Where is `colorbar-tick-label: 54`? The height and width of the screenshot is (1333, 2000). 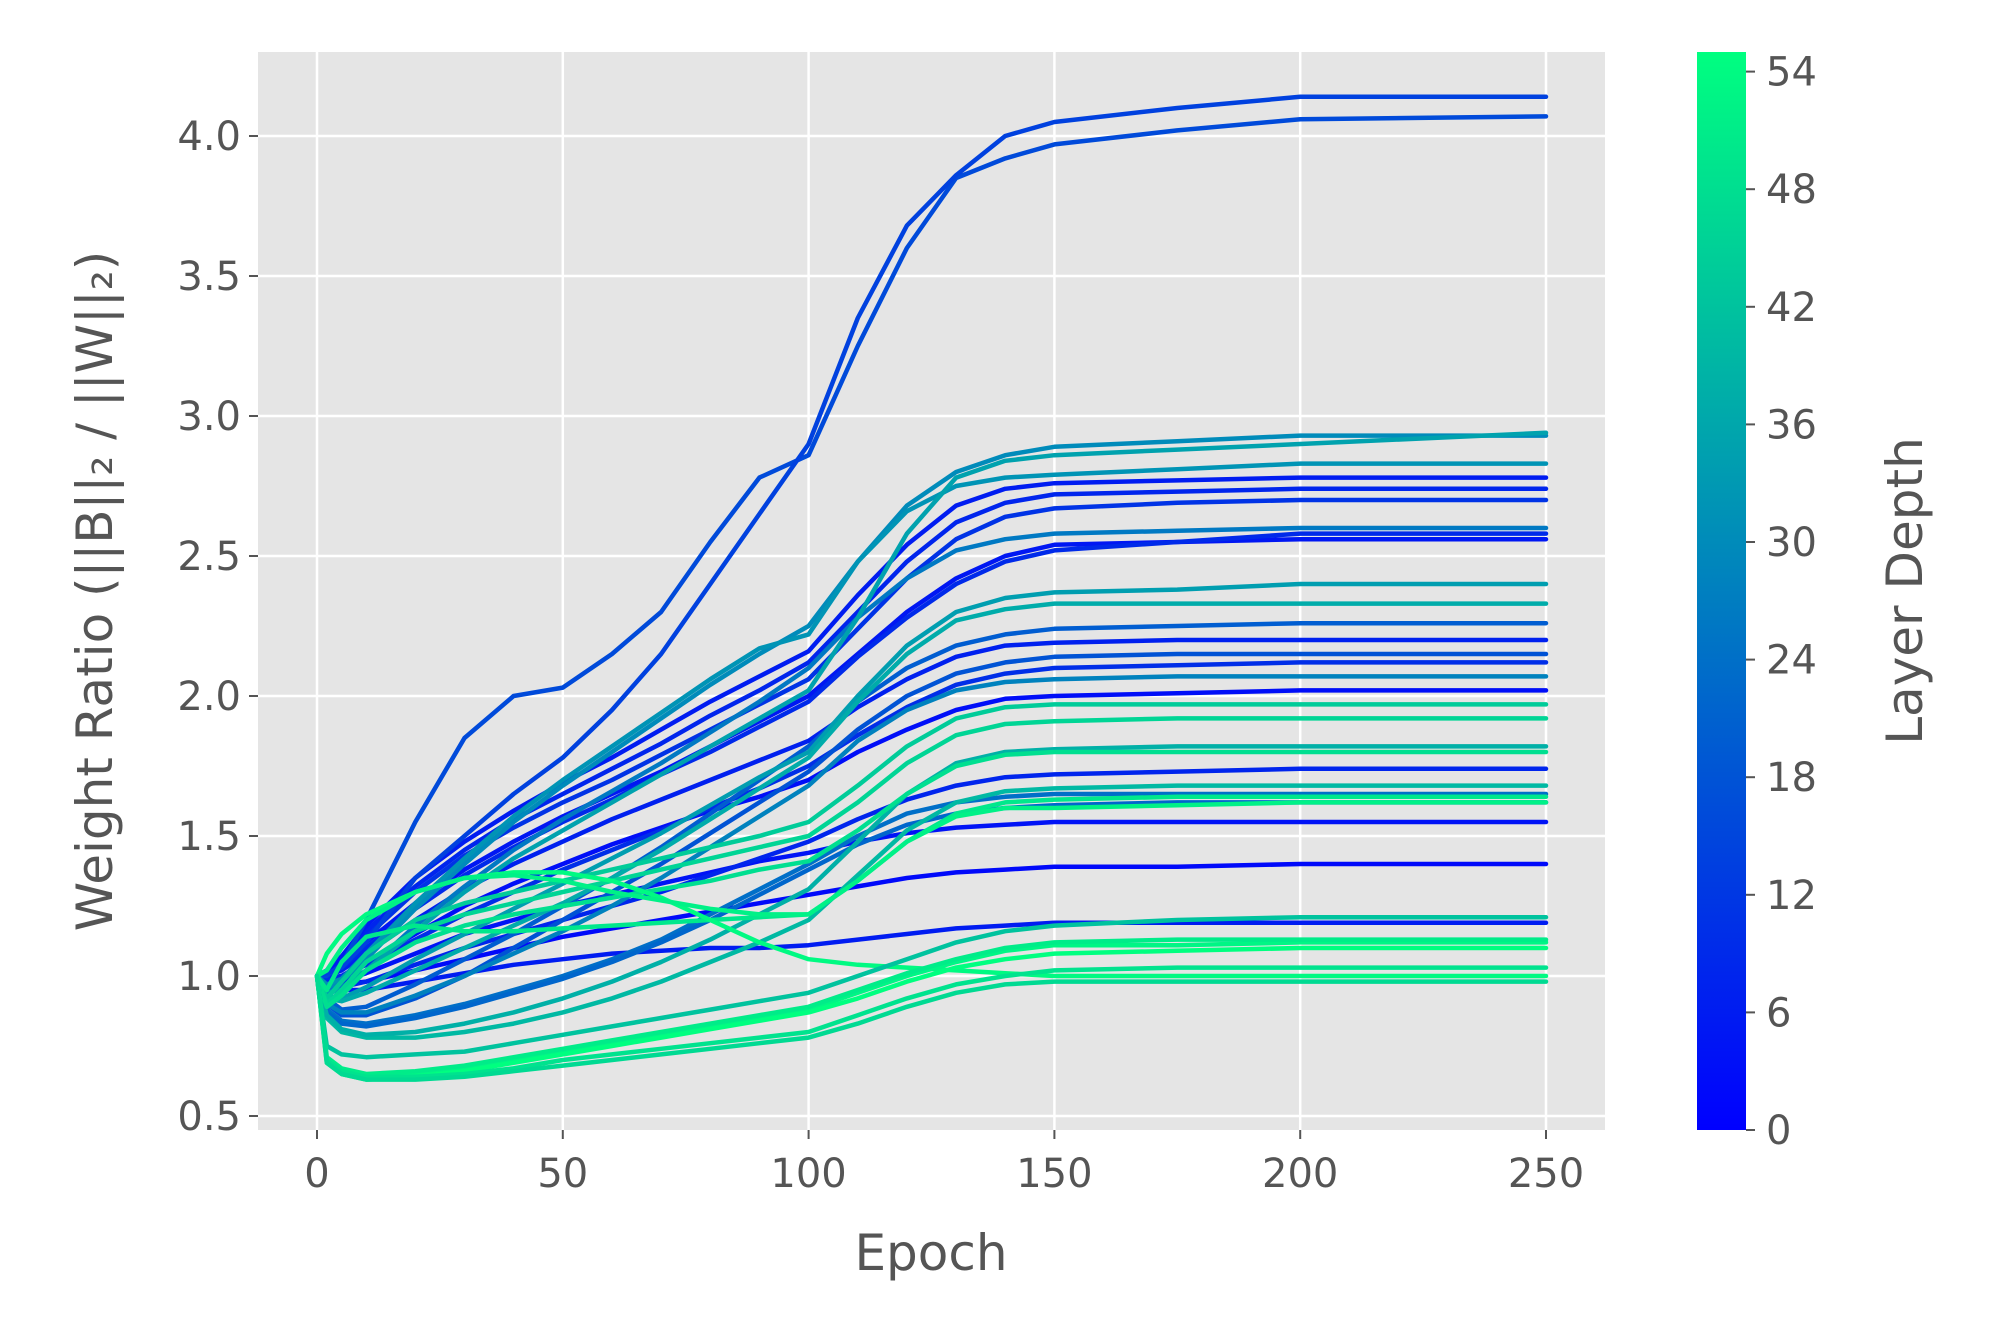 colorbar-tick-label: 54 is located at coordinates (1791, 73).